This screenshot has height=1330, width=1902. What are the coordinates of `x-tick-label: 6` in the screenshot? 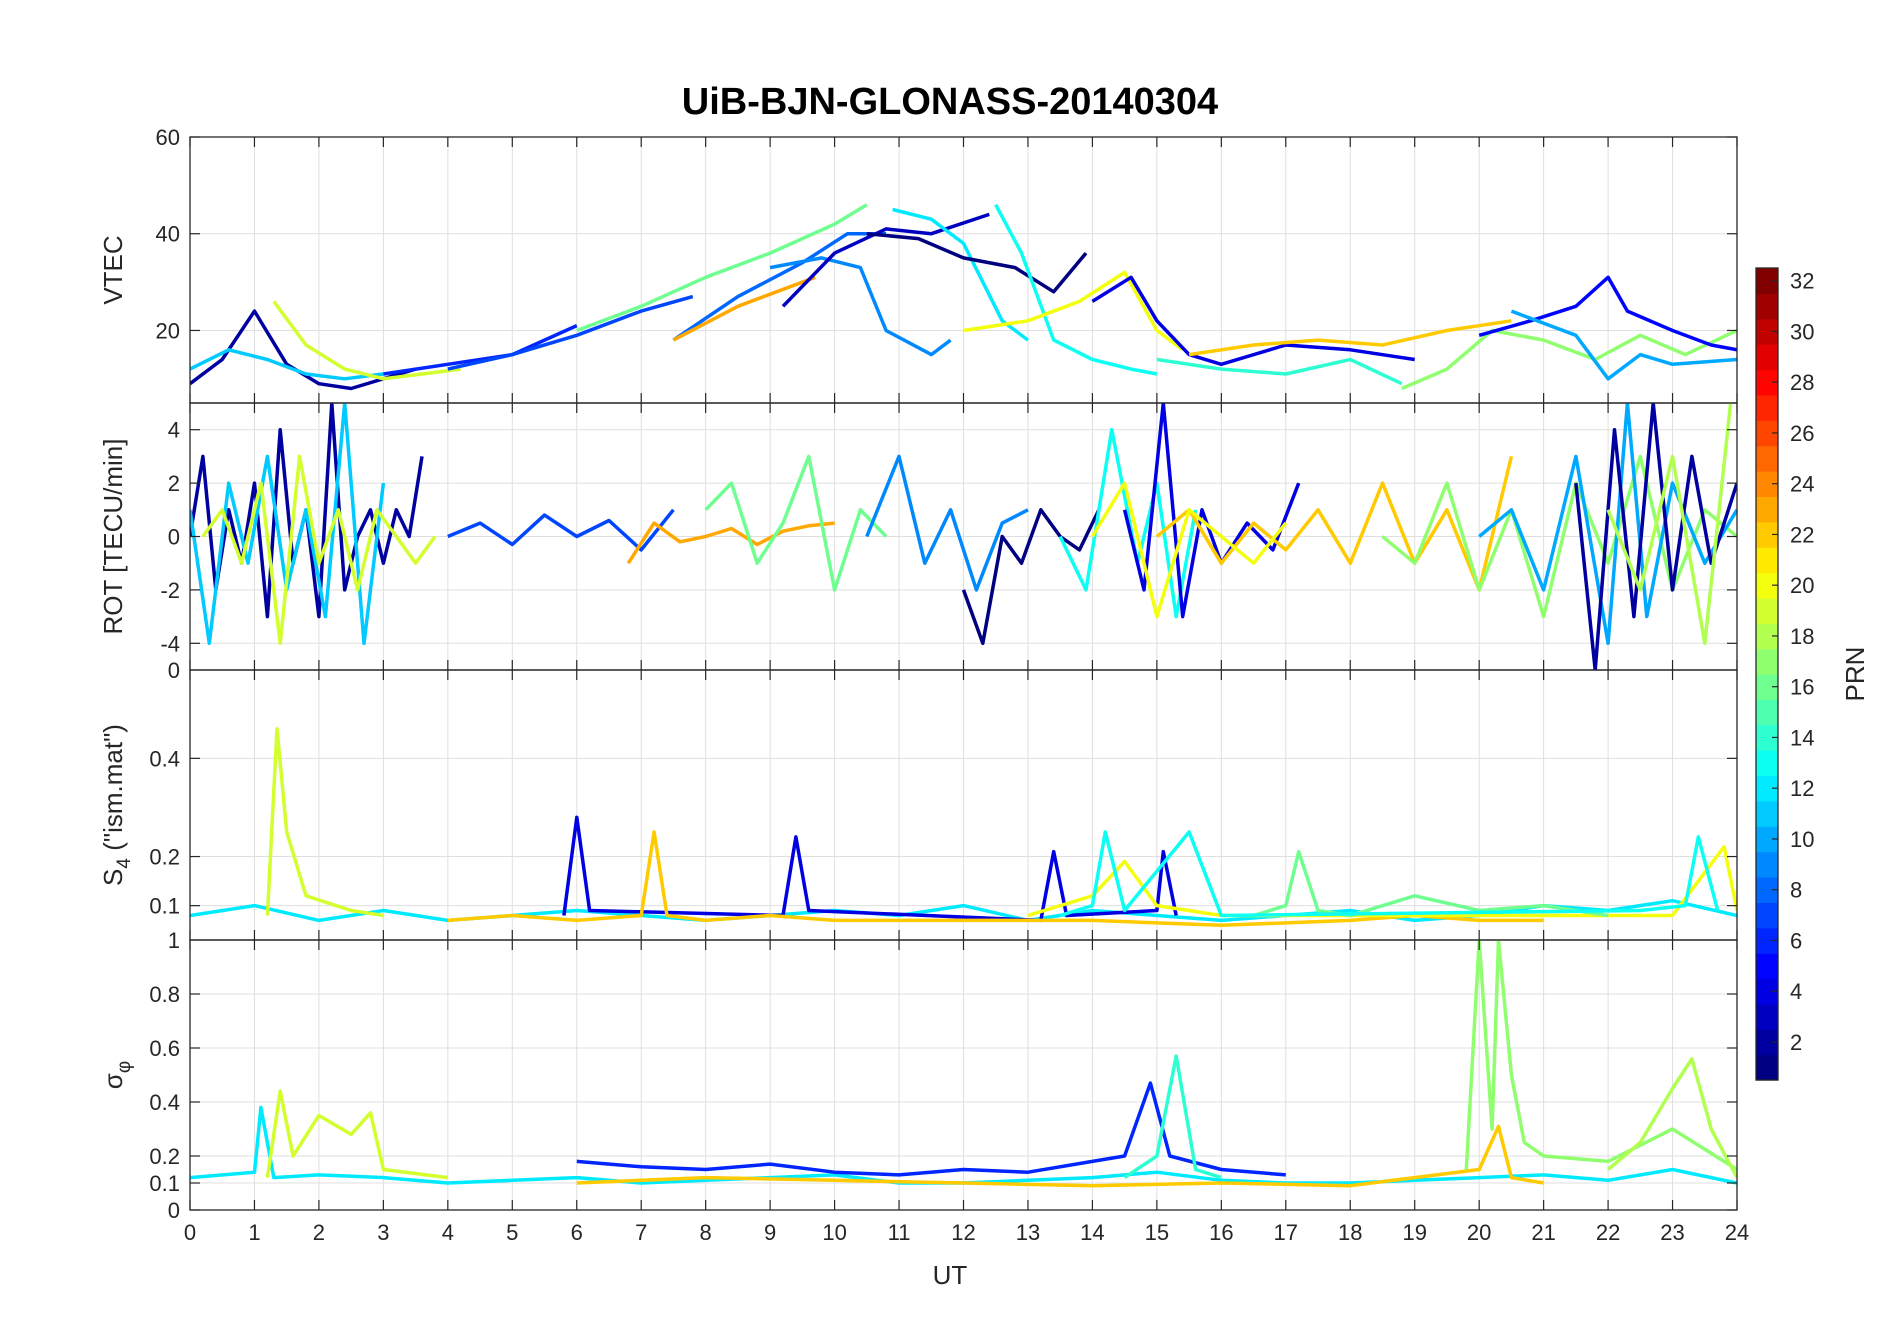 It's located at (577, 1232).